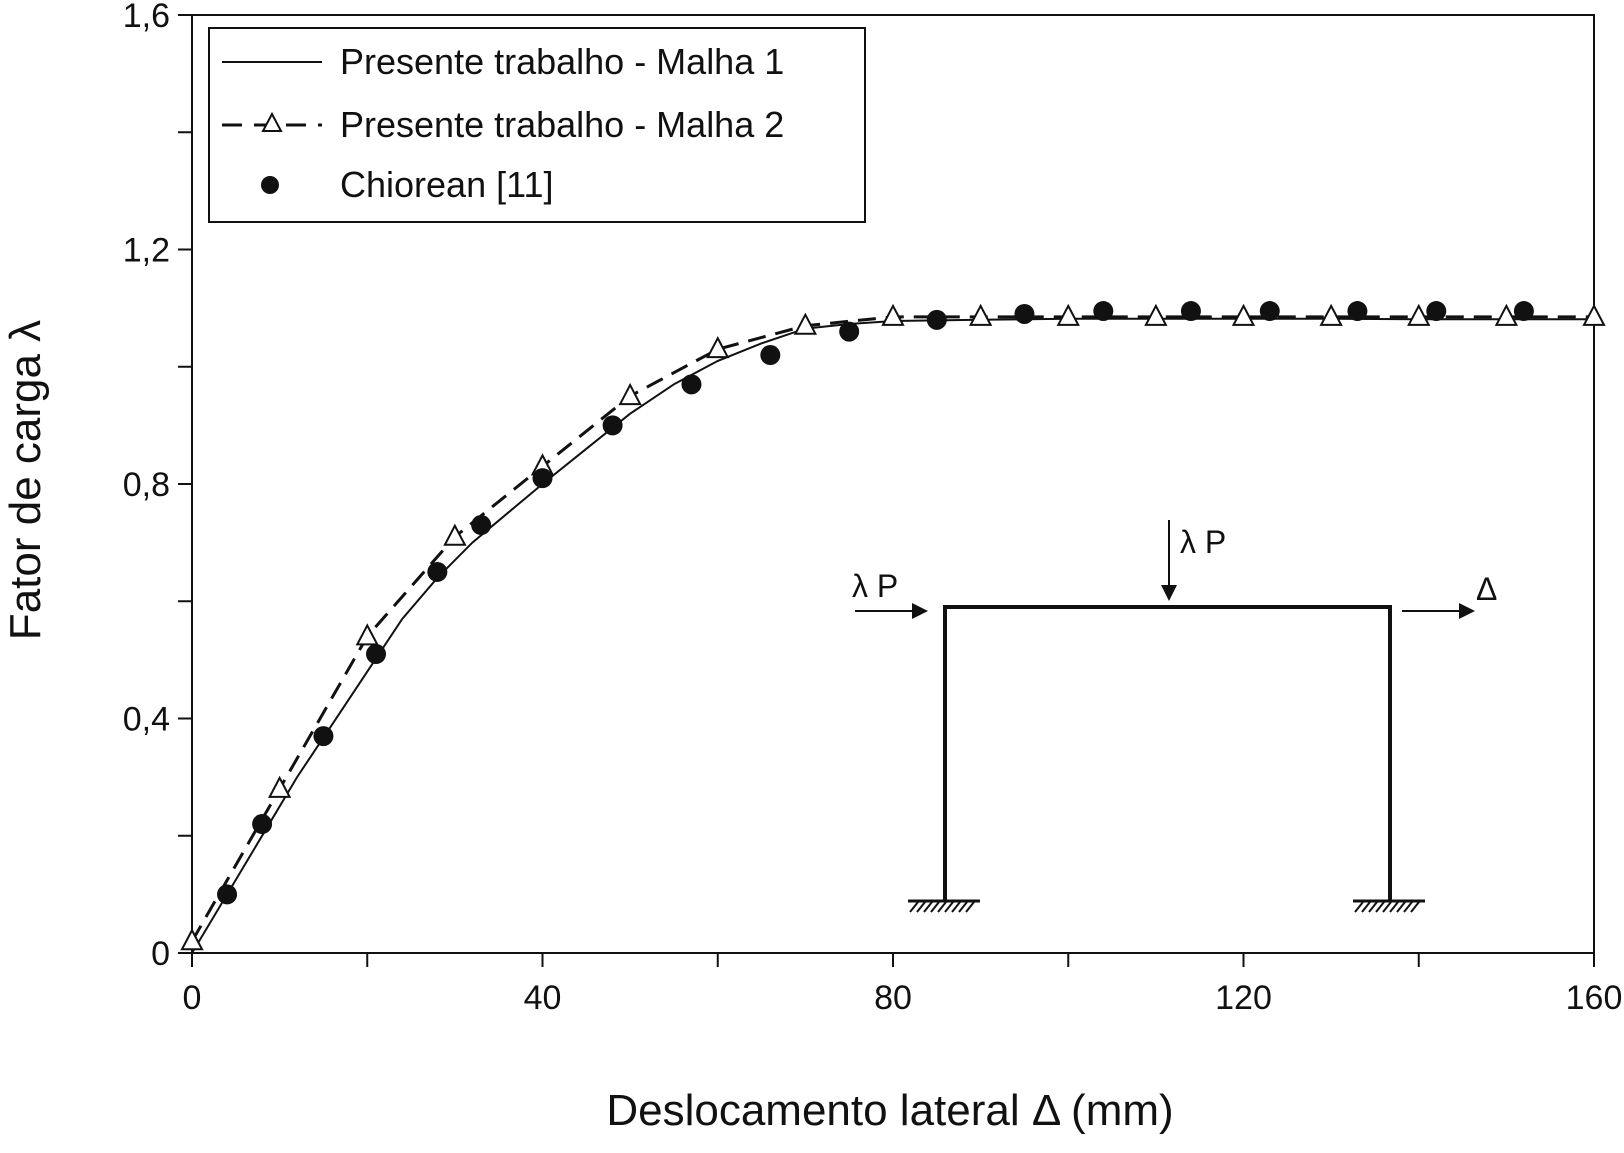 The height and width of the screenshot is (1153, 1624). What do you see at coordinates (1467, 611) in the screenshot?
I see `displacement-arrowhead` at bounding box center [1467, 611].